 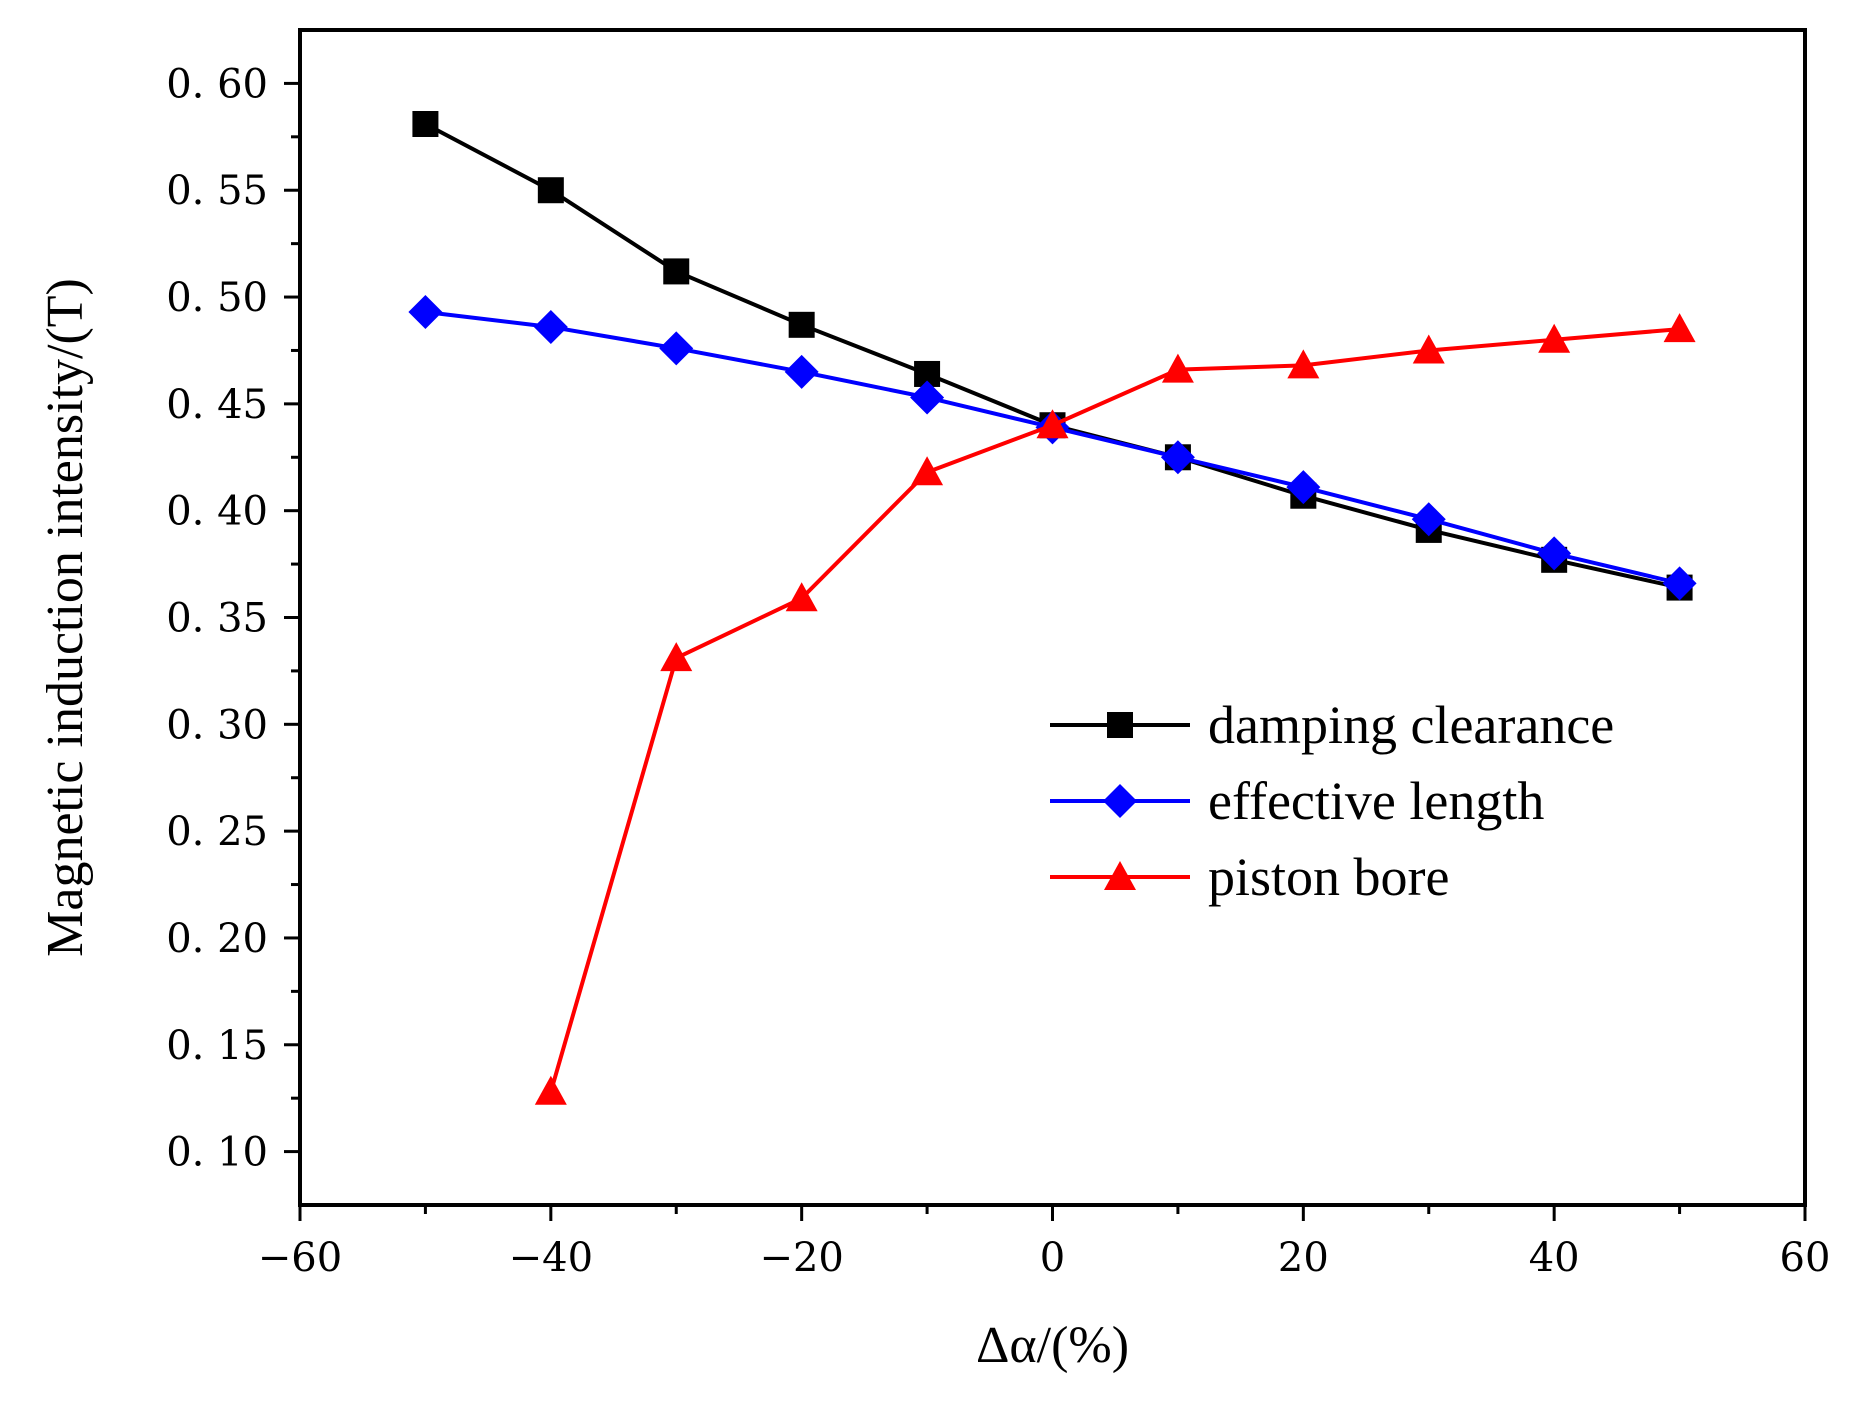 What do you see at coordinates (217, 84) in the screenshot?
I see `y-tick-label: 0. 60` at bounding box center [217, 84].